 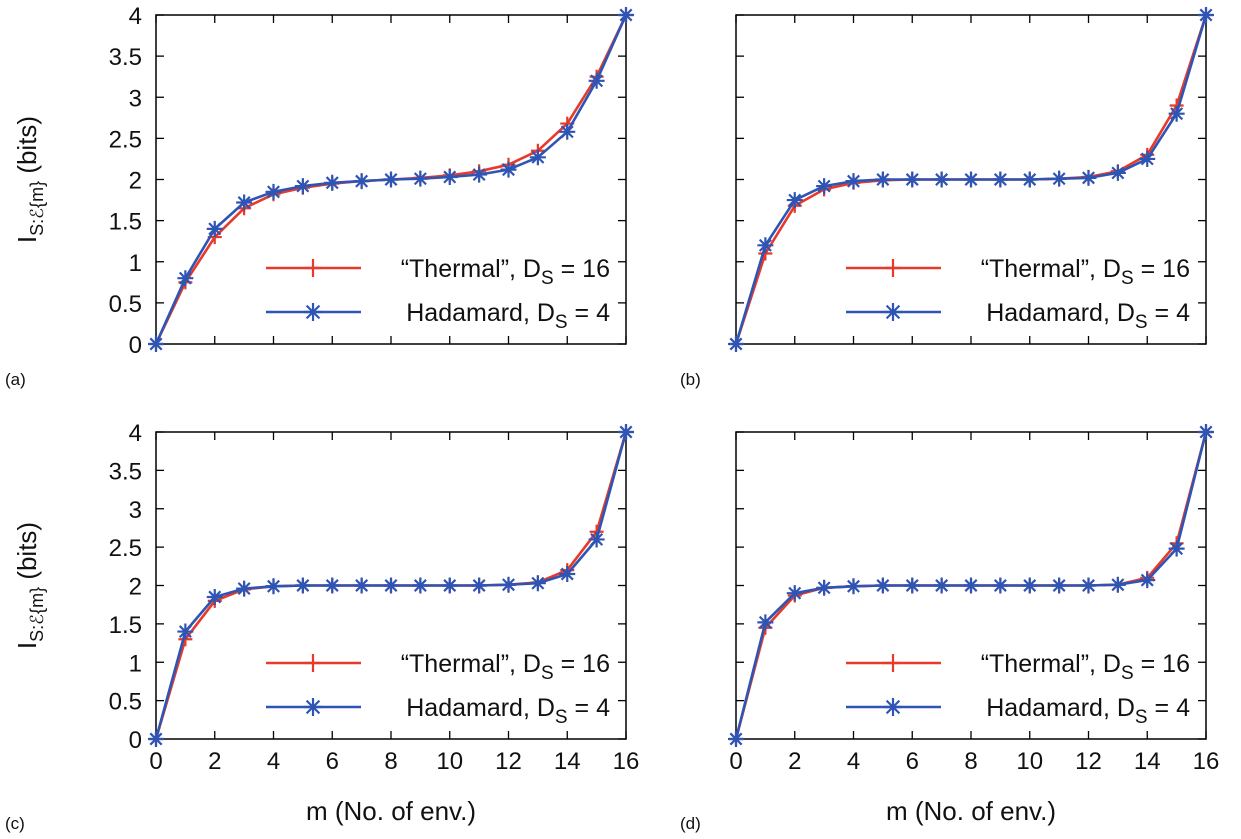 I want to click on y-axis-label-sub: S:ℰ{m}, so click(x=37, y=614).